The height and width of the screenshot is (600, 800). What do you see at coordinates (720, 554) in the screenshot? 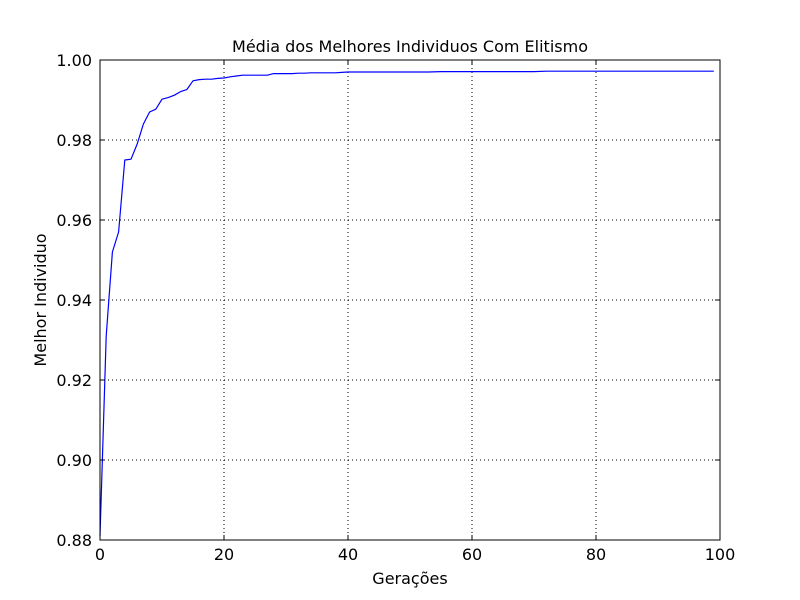
I see `x-tick-label: 100` at bounding box center [720, 554].